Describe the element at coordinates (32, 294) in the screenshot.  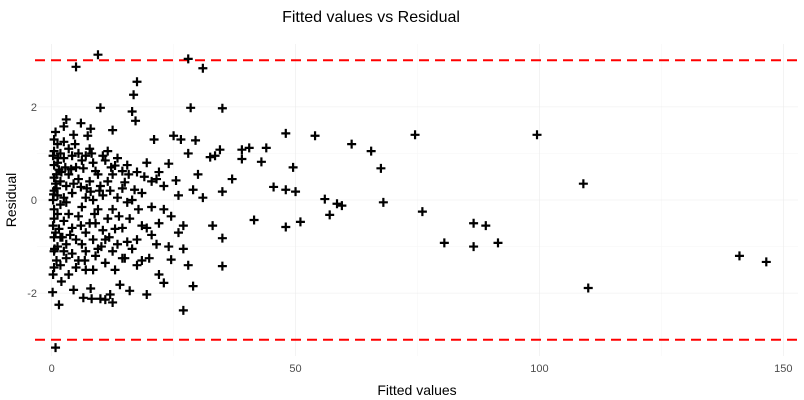
I see `y-tick-label: -2` at that location.